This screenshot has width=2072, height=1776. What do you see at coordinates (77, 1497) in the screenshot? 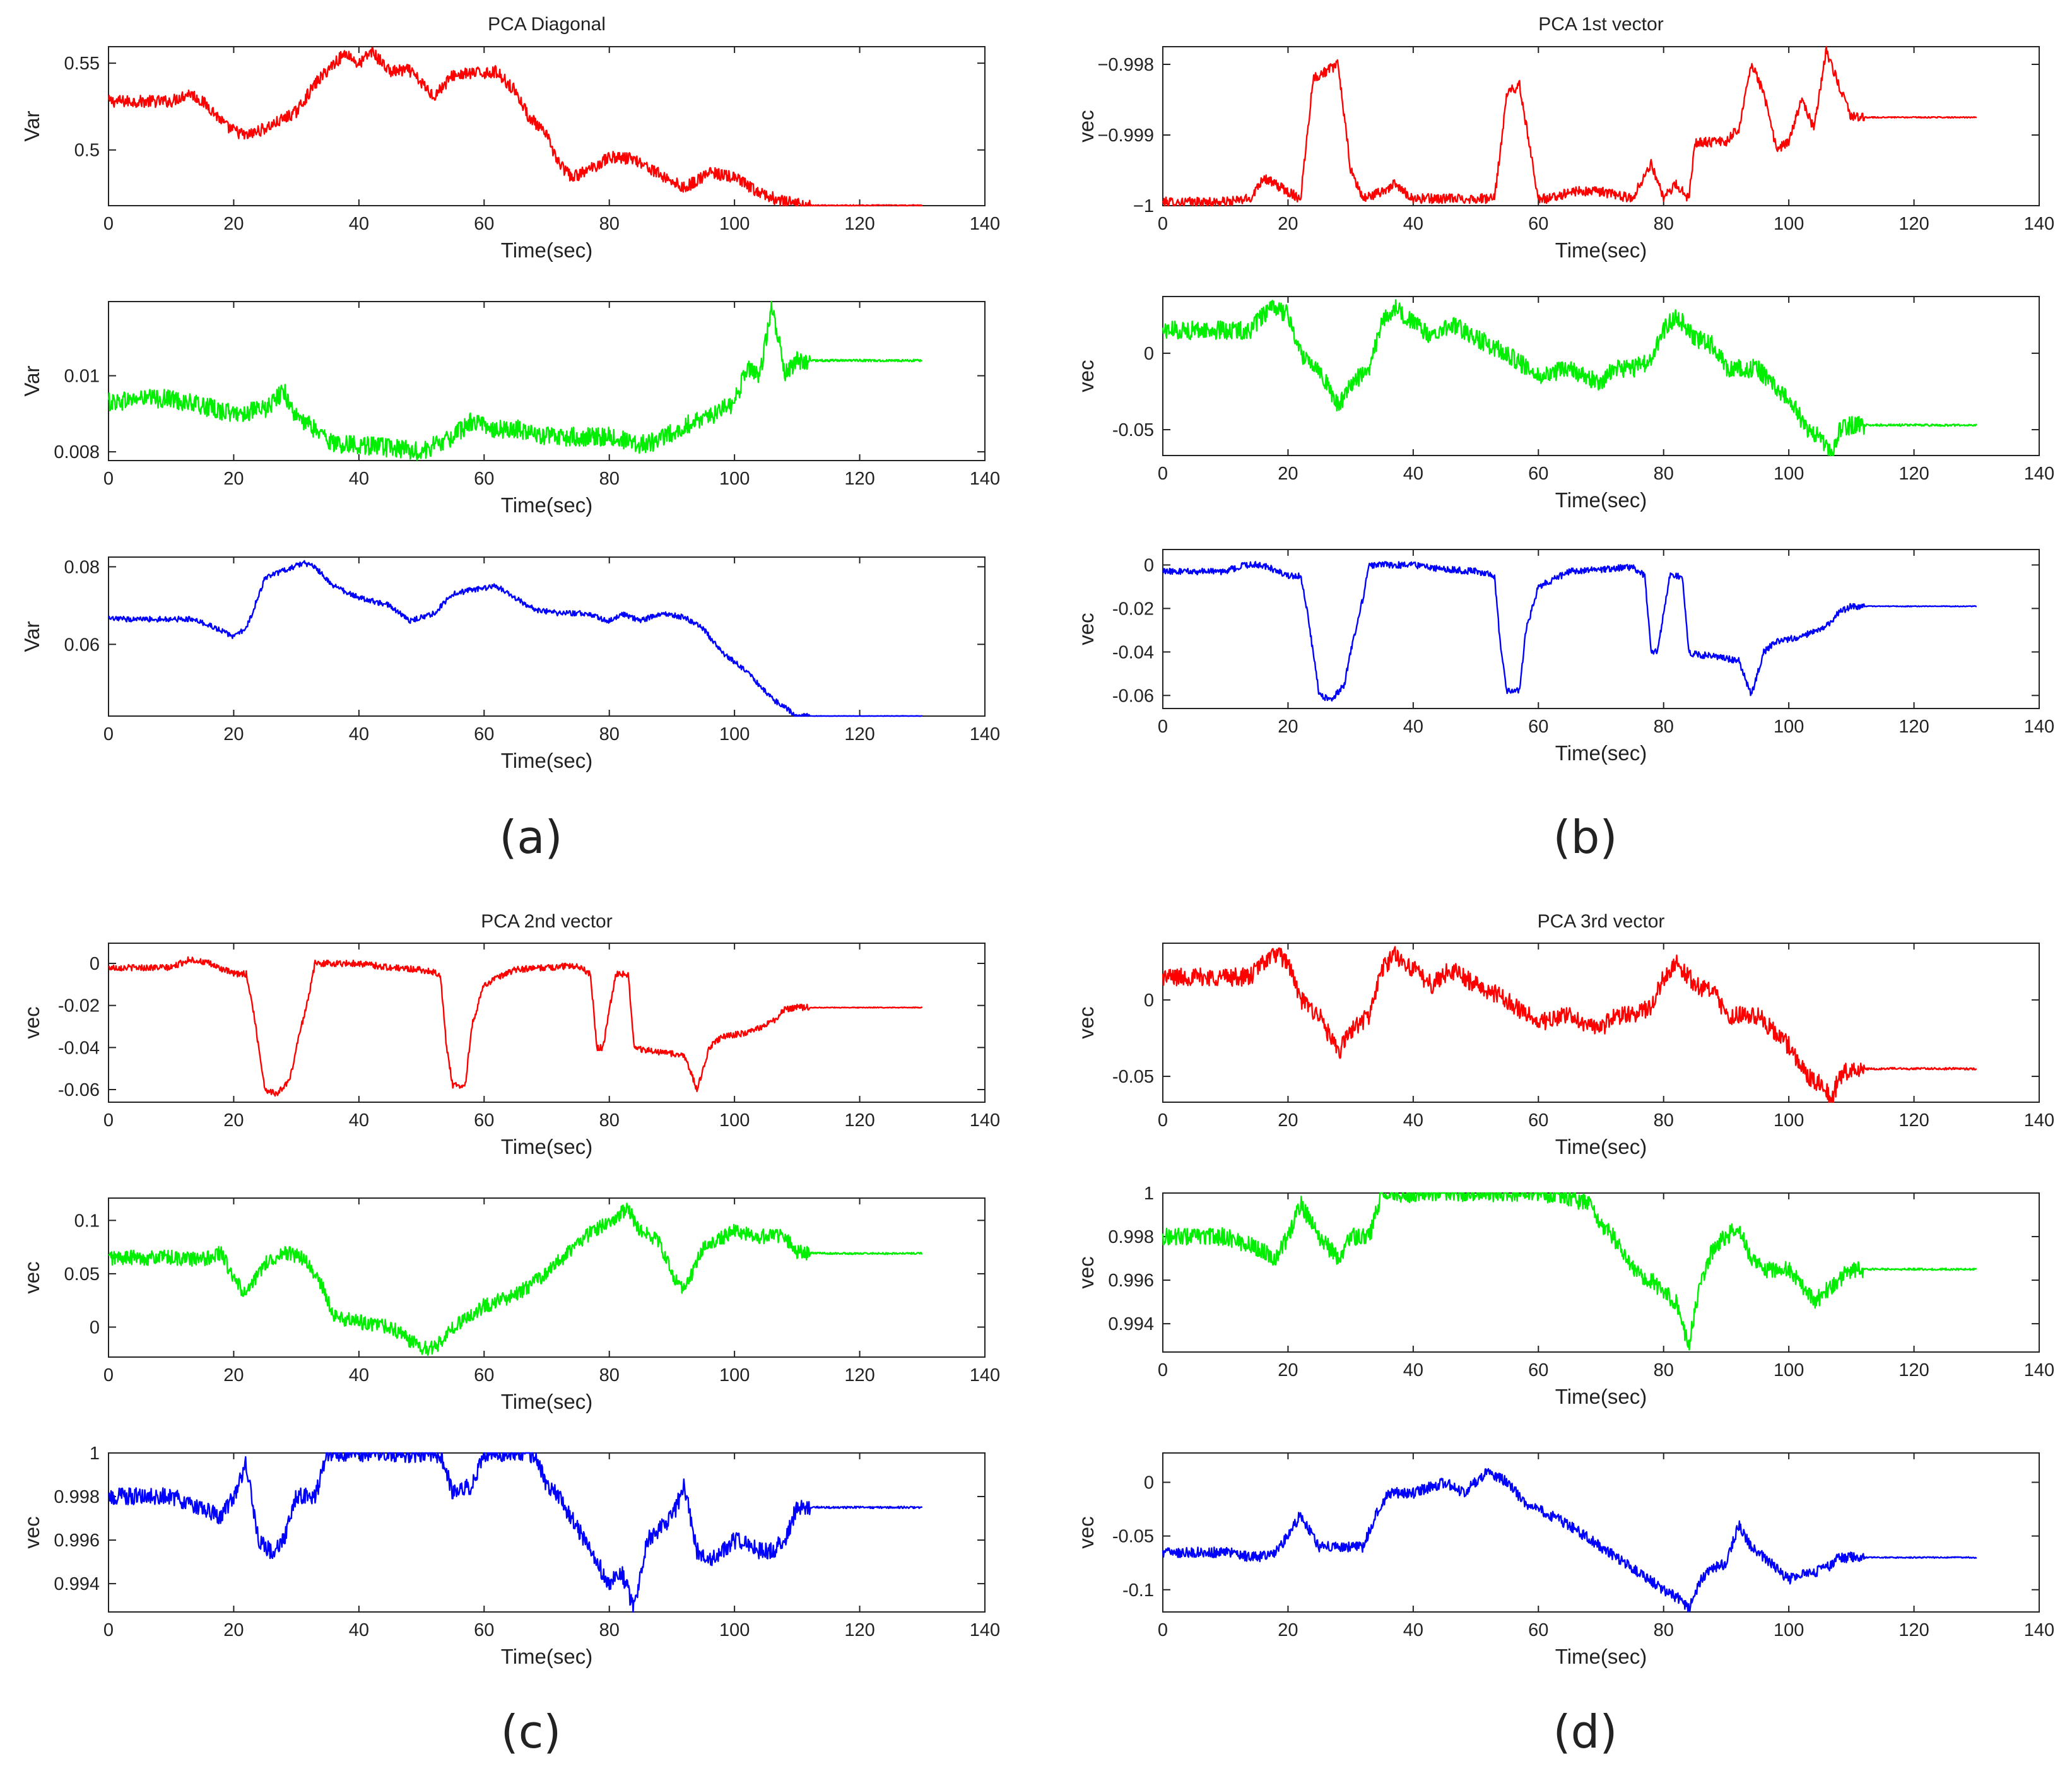
I see `y-tick-label: 0.998` at bounding box center [77, 1497].